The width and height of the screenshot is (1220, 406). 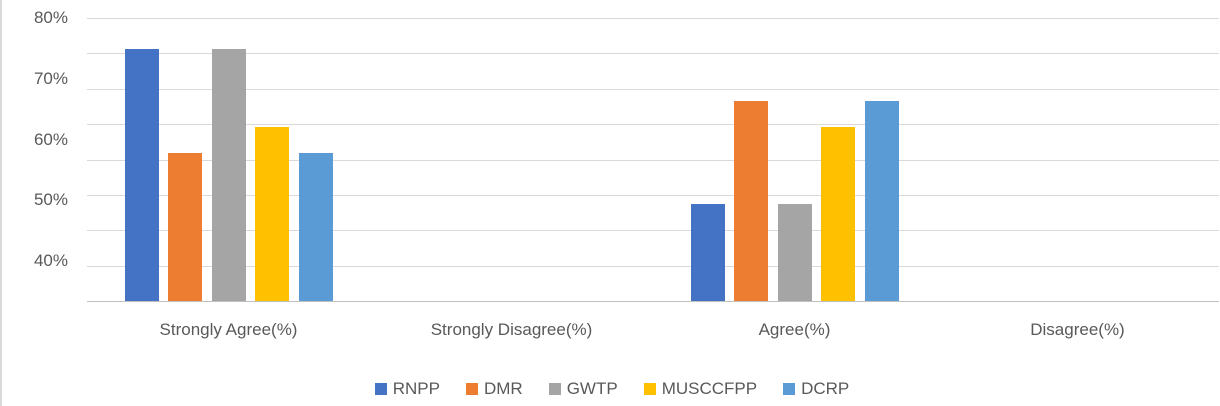 What do you see at coordinates (825, 388) in the screenshot?
I see `legend-label: DCRP` at bounding box center [825, 388].